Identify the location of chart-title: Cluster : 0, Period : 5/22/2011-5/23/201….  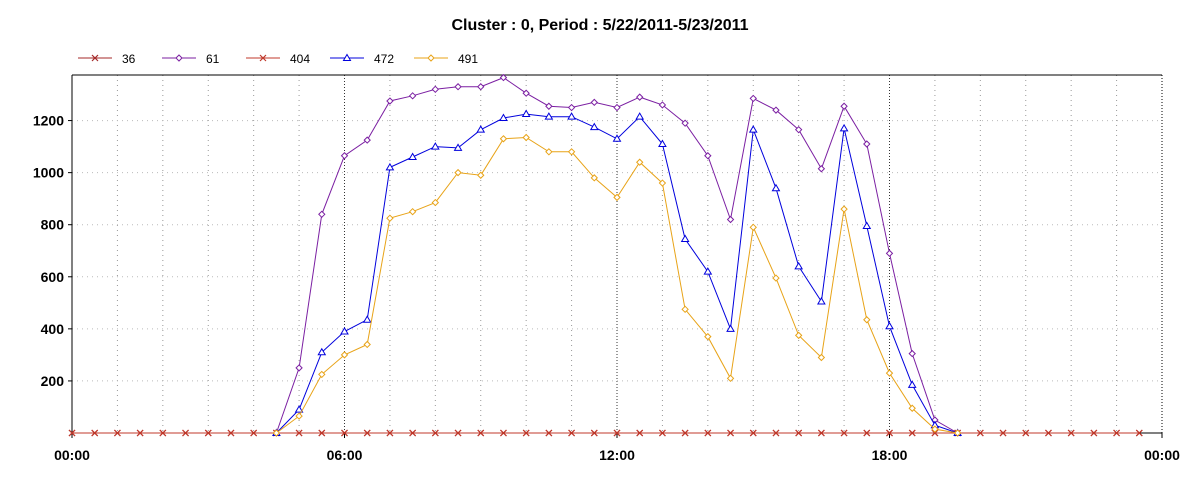
(599, 25).